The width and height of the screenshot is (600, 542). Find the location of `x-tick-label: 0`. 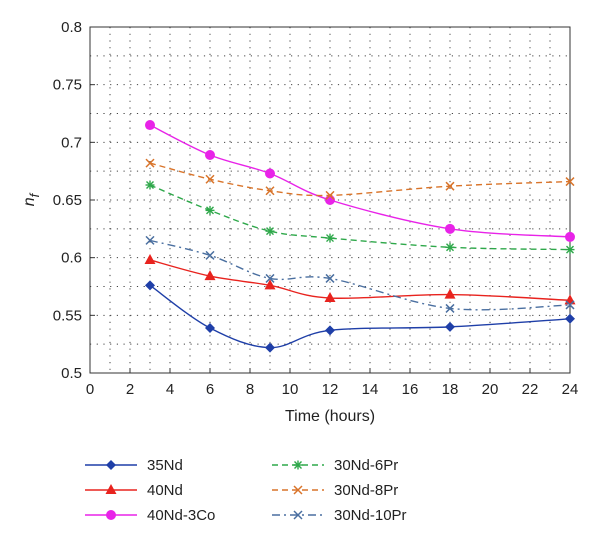

x-tick-label: 0 is located at coordinates (90, 389).